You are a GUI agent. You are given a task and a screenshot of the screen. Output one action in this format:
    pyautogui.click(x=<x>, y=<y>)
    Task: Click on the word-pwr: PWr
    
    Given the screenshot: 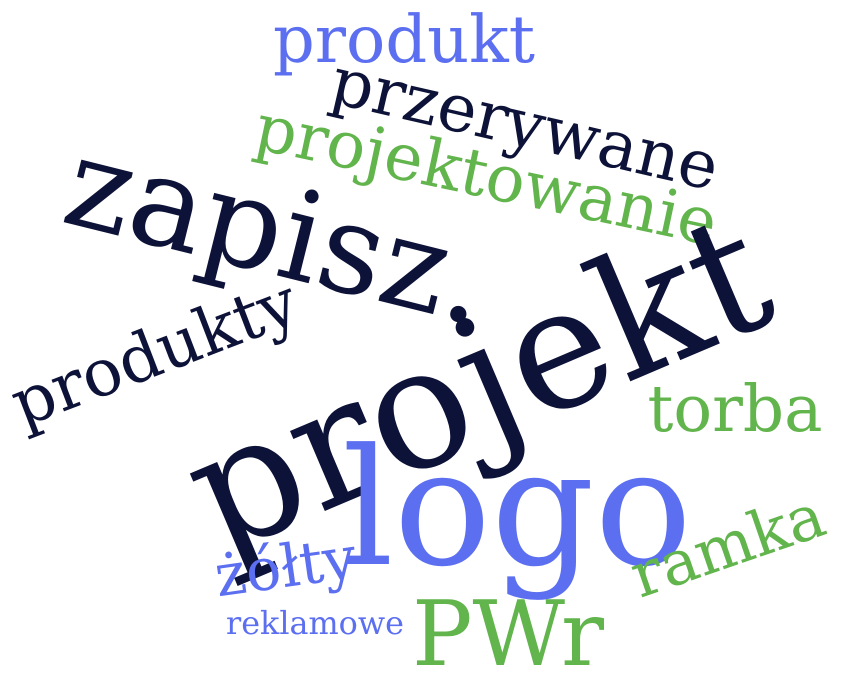 What is the action you would take?
    pyautogui.click(x=508, y=633)
    